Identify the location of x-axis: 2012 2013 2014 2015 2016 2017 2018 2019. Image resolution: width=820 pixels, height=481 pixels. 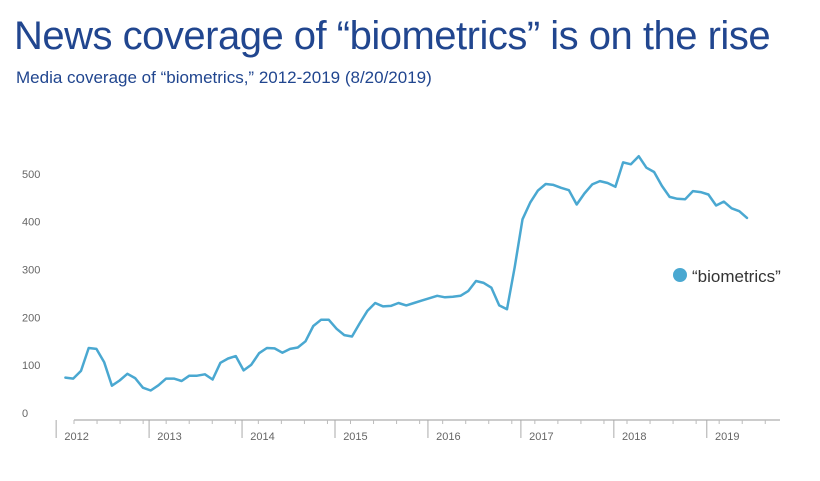
(417, 431).